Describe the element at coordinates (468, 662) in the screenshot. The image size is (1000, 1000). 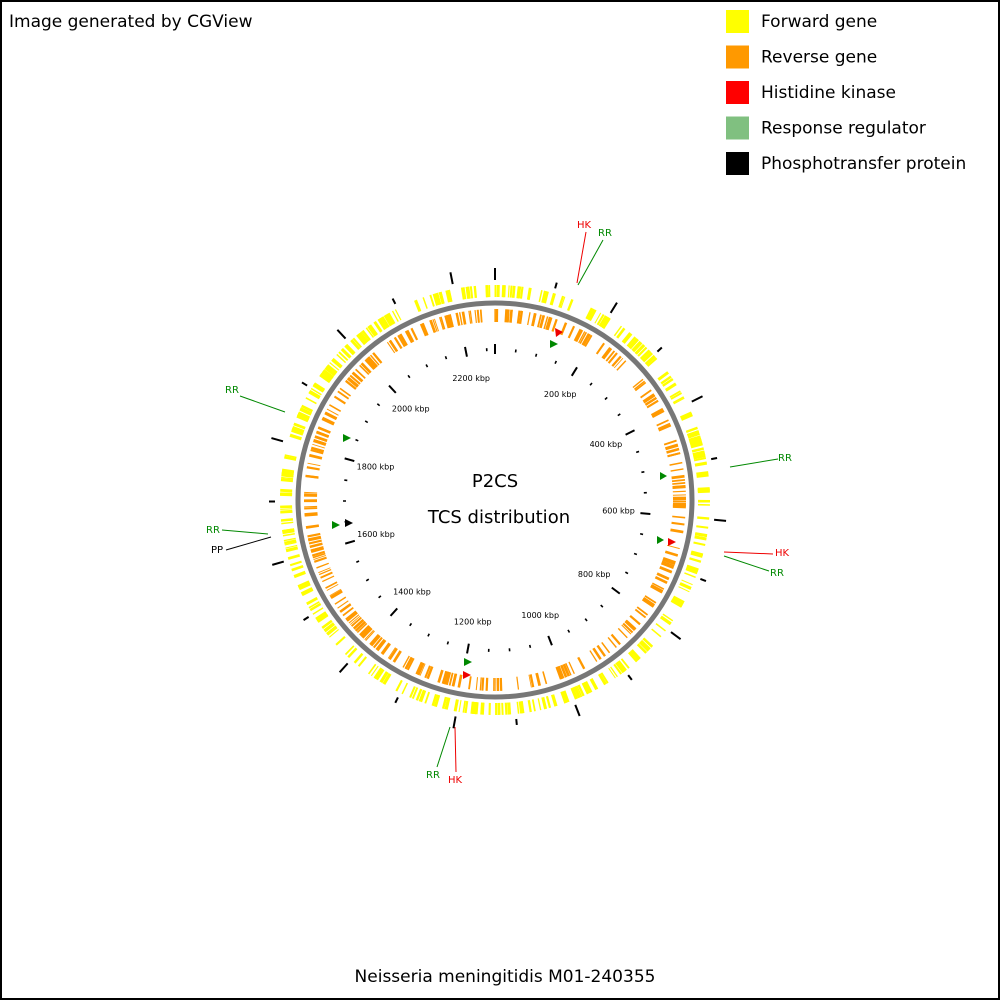
I see `marker` at that location.